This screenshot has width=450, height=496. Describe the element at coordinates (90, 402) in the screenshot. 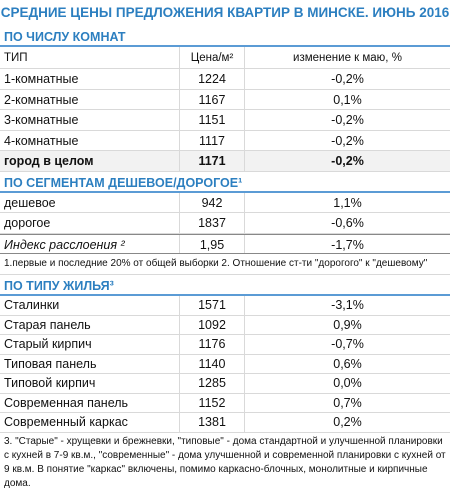

I see `table-cell: Современная панель` at that location.